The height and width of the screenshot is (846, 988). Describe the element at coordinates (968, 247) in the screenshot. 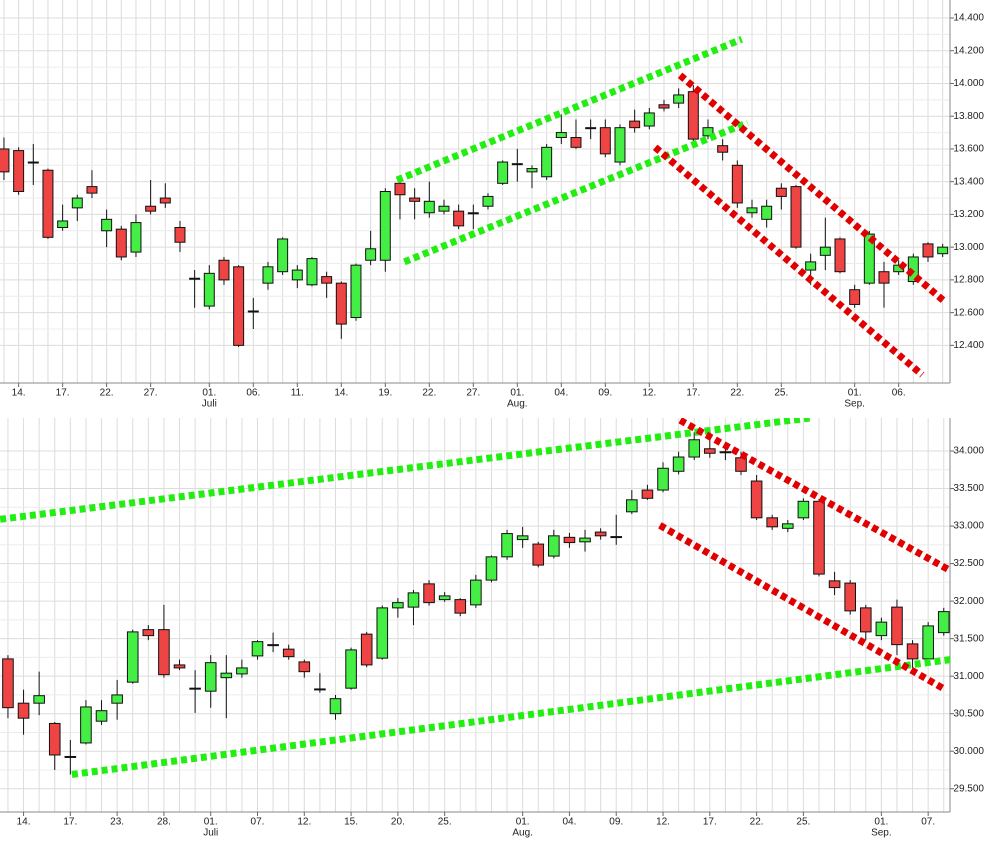

I see `y-tick-label: 13.000` at that location.